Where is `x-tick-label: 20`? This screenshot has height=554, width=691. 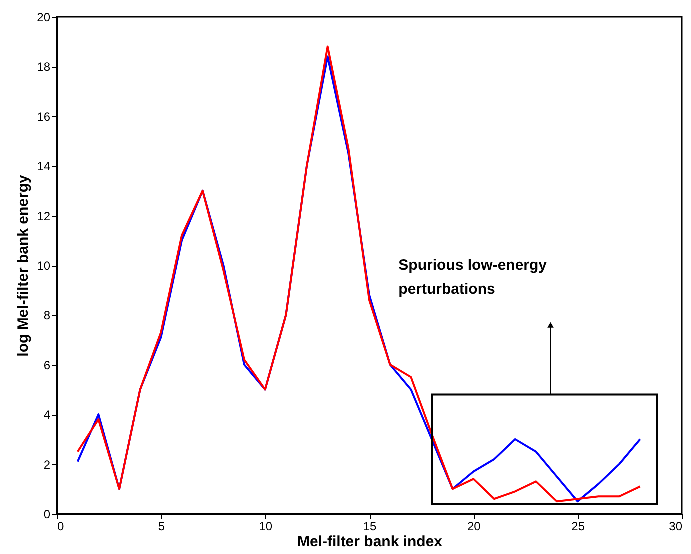
x-tick-label: 20 is located at coordinates (474, 527).